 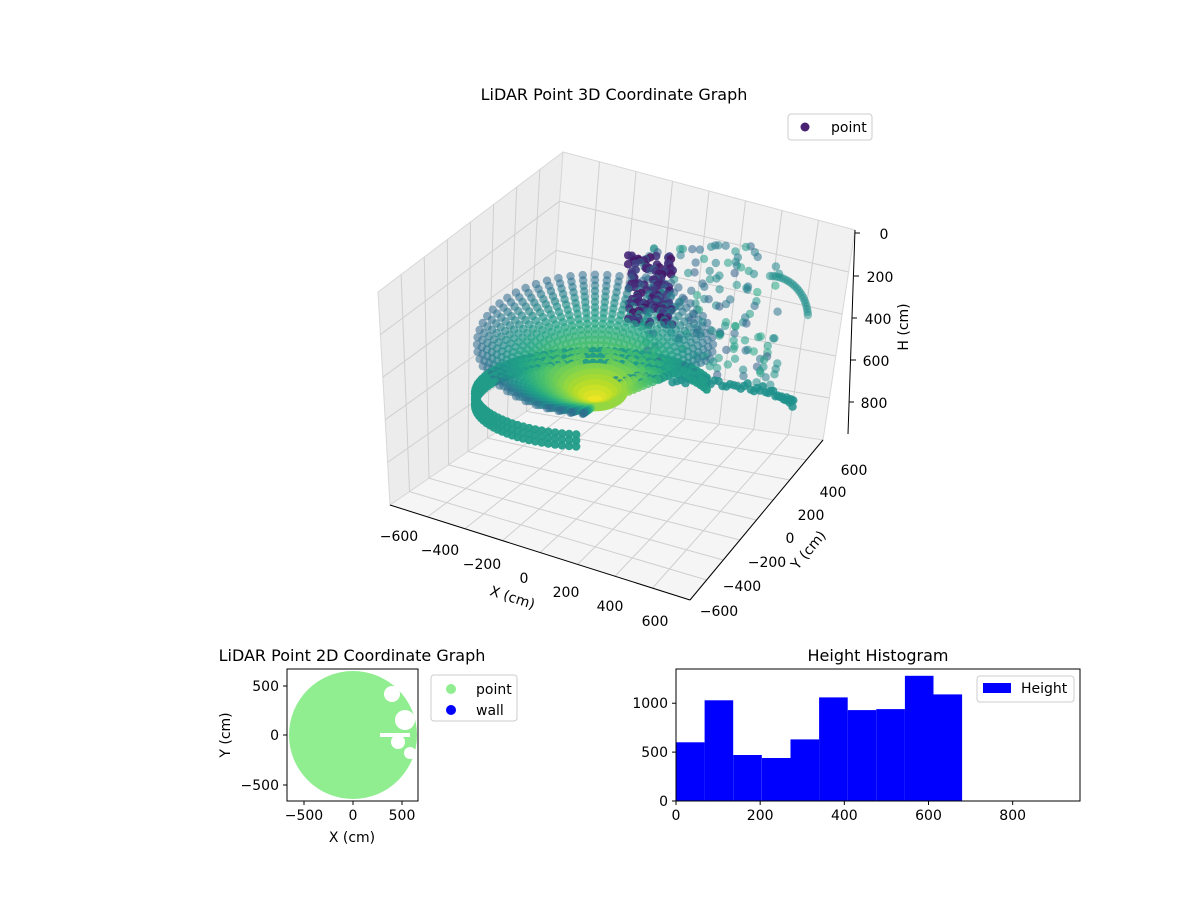 I want to click on z-axis-label-3d: H (cm), so click(x=904, y=326).